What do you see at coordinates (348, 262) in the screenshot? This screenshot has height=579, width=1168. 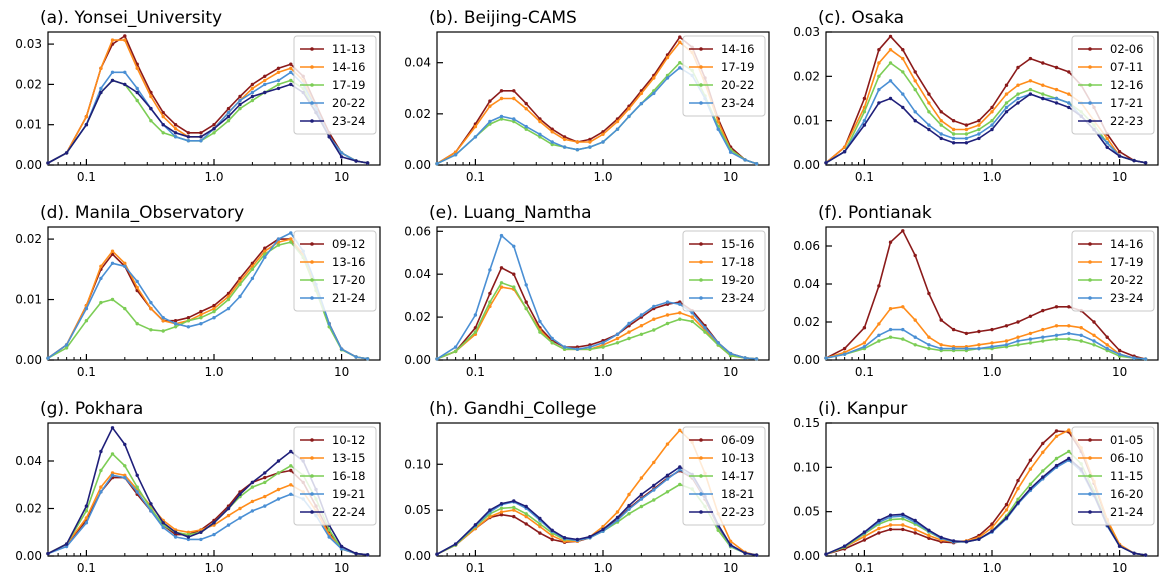 I see `legend-label: 13-16` at bounding box center [348, 262].